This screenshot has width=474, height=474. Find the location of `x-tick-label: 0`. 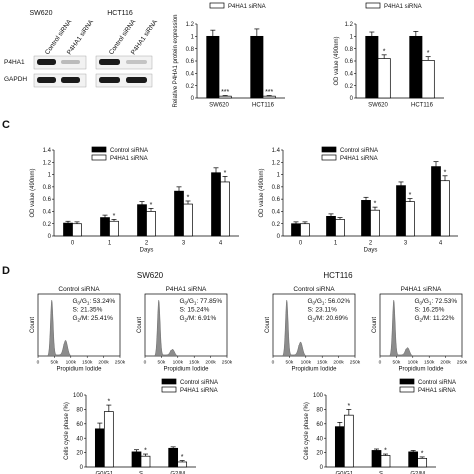

x-tick-label: 0 is located at coordinates (301, 243).